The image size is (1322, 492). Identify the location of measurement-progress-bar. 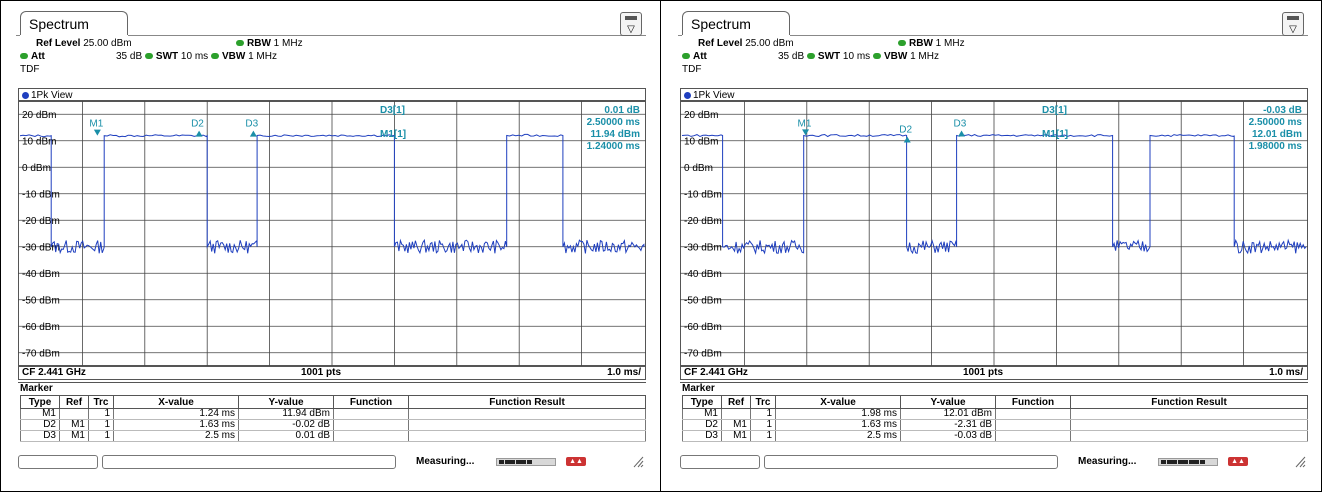
(1188, 462).